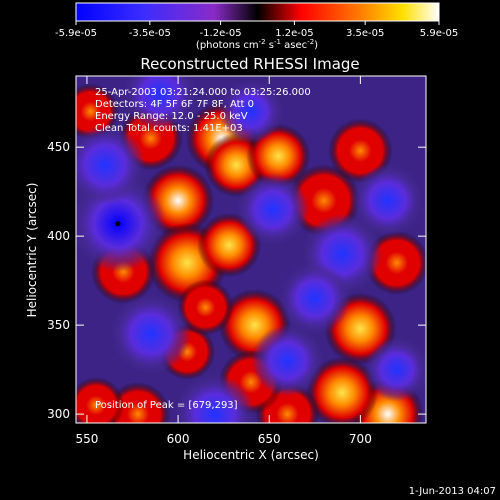 The height and width of the screenshot is (500, 500). What do you see at coordinates (166, 405) in the screenshot?
I see `peak-position-label: Position of Peak = [679,293]` at bounding box center [166, 405].